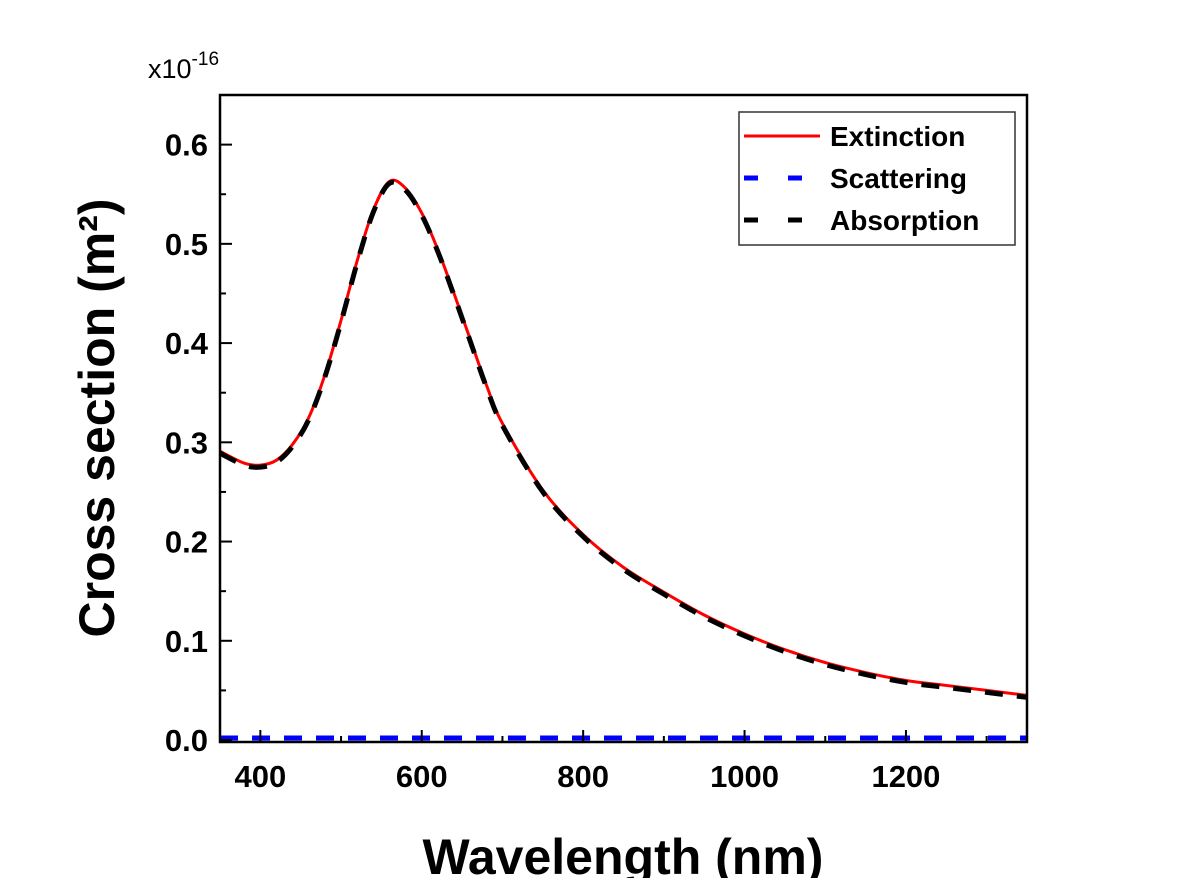  What do you see at coordinates (623, 853) in the screenshot?
I see `x-axis-title: Wavelength (nm)` at bounding box center [623, 853].